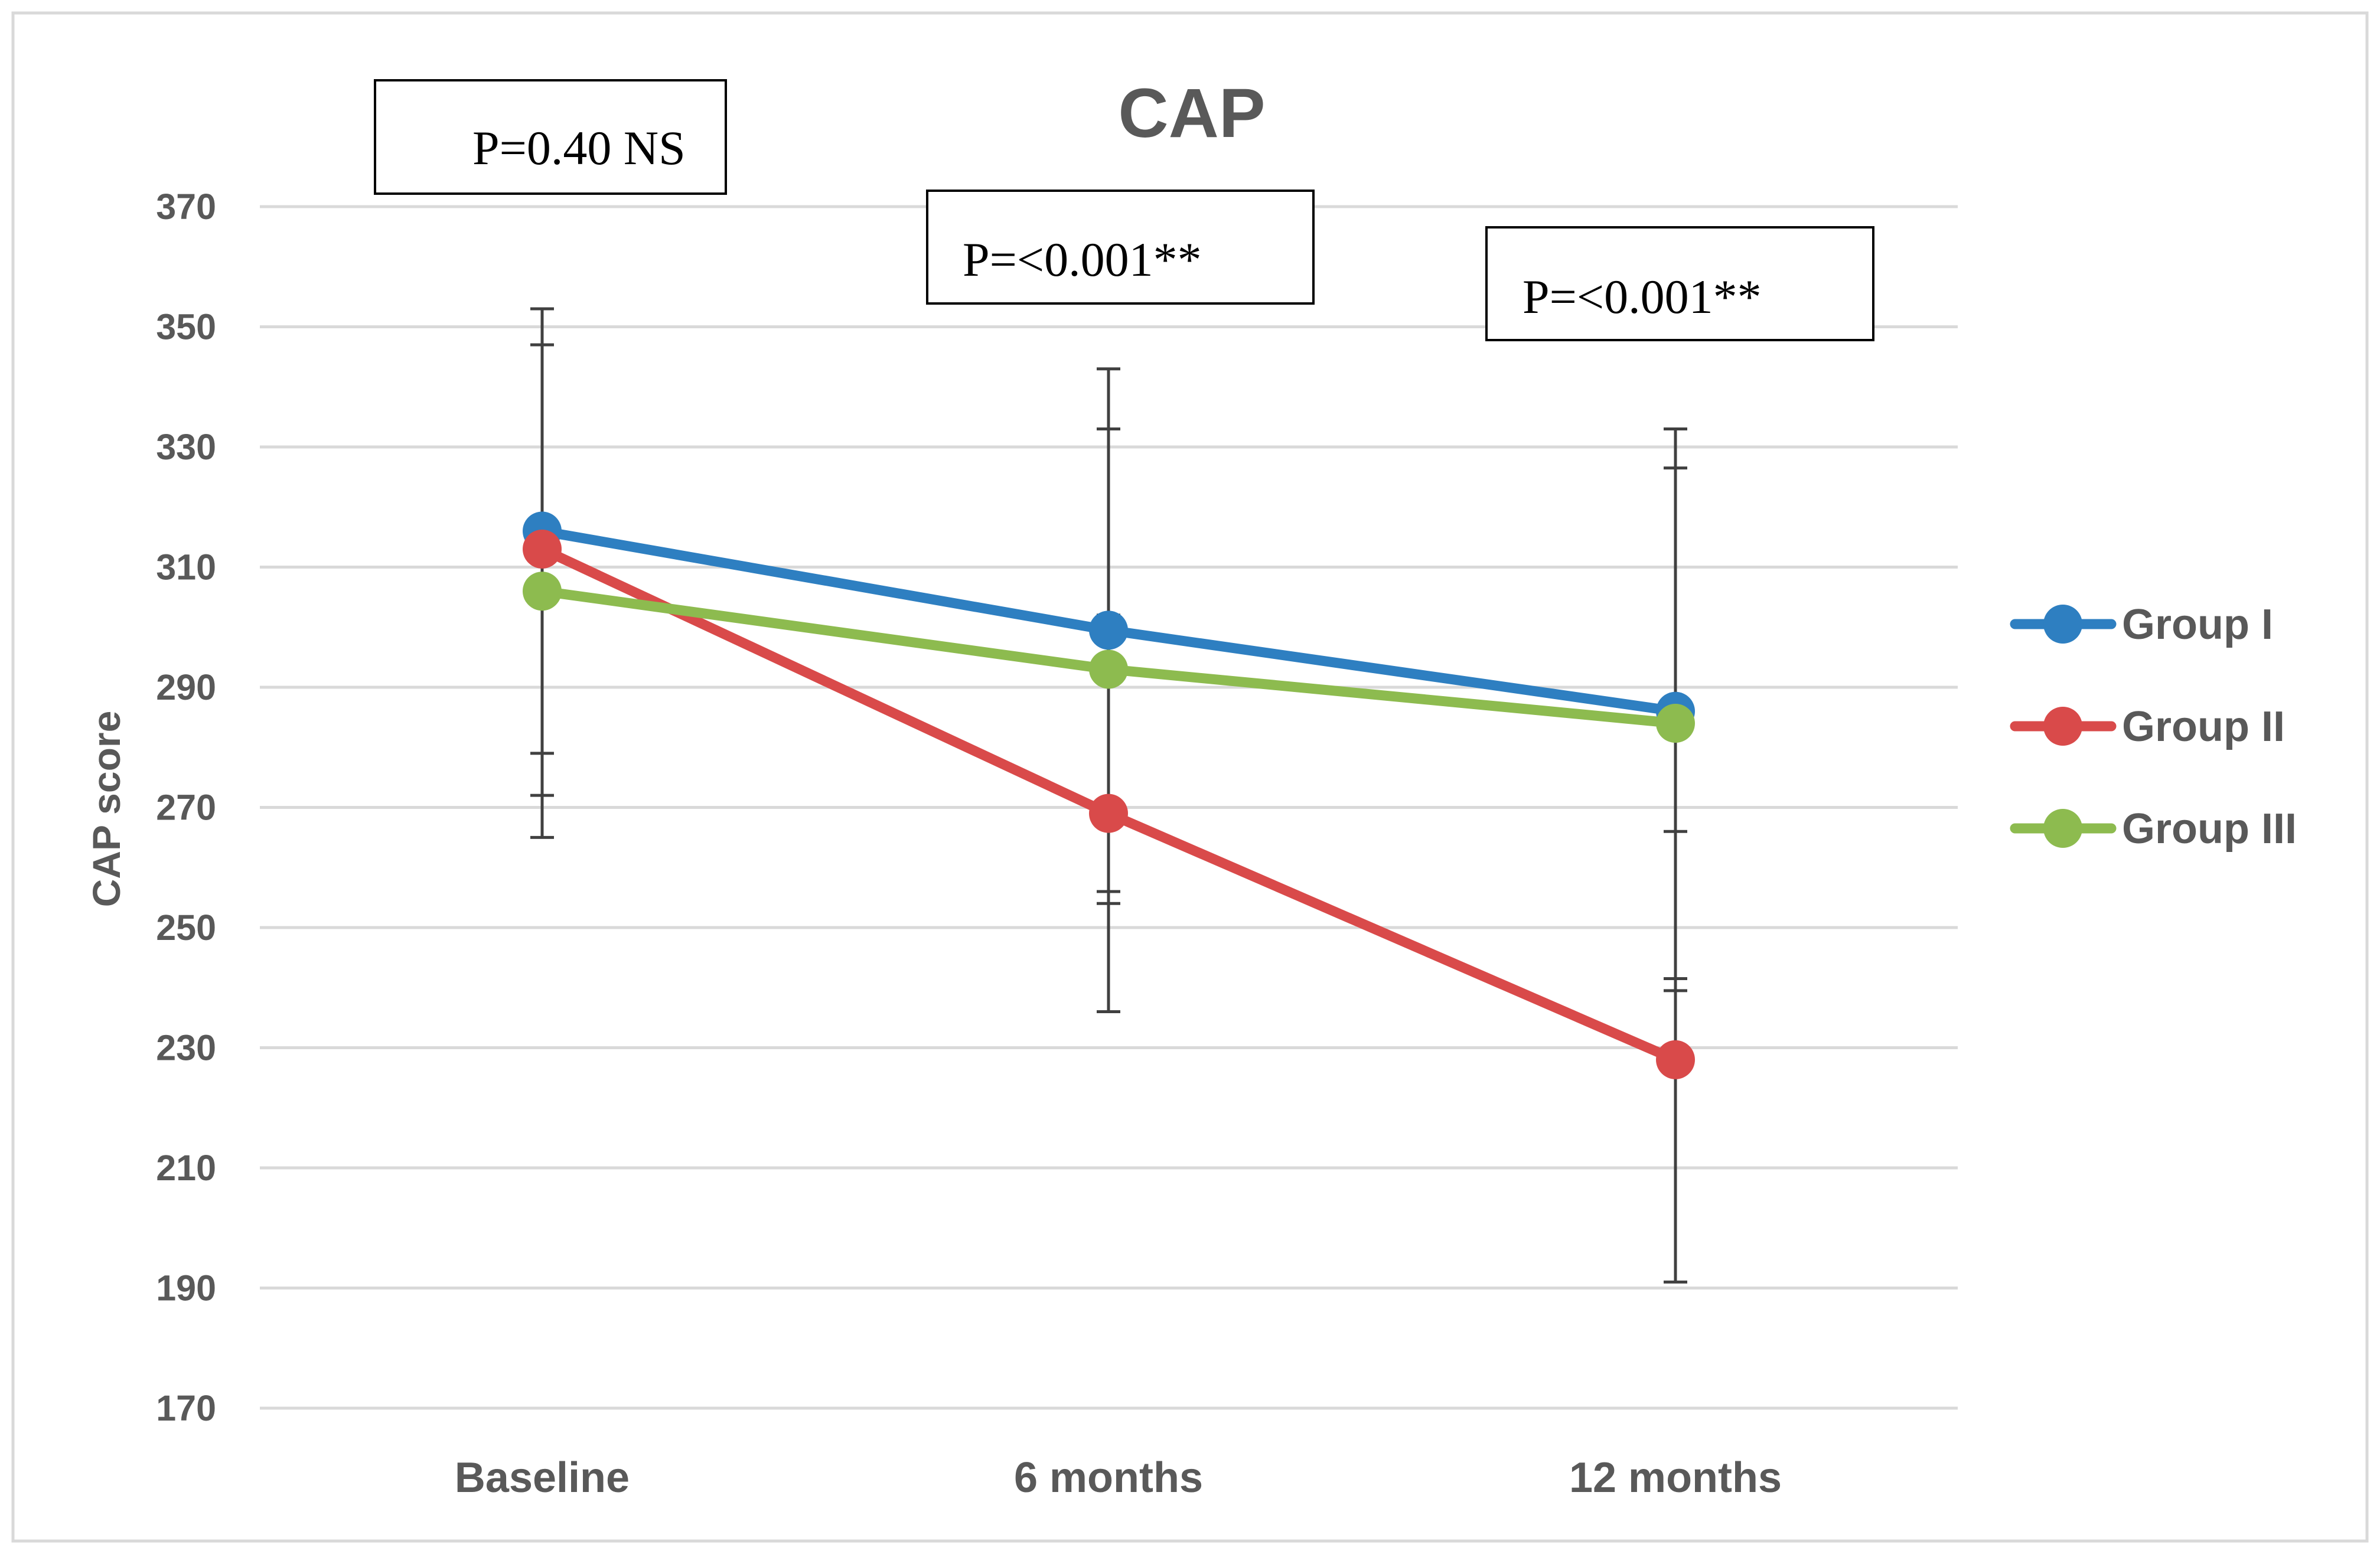 The image size is (2380, 1554). Describe the element at coordinates (186, 1048) in the screenshot. I see `y-tick-label: 230` at that location.